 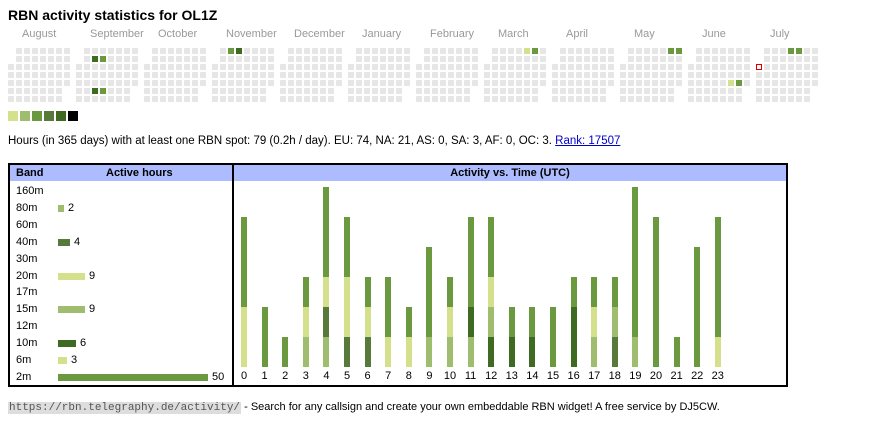 What do you see at coordinates (428, 76) in the screenshot?
I see `activity-calendar` at bounding box center [428, 76].